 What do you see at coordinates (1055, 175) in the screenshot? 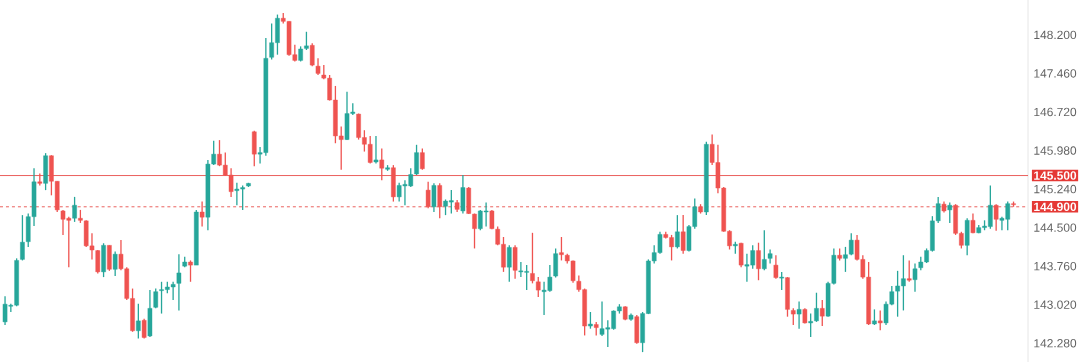
I see `ref-line-label: 145.500` at bounding box center [1055, 175].